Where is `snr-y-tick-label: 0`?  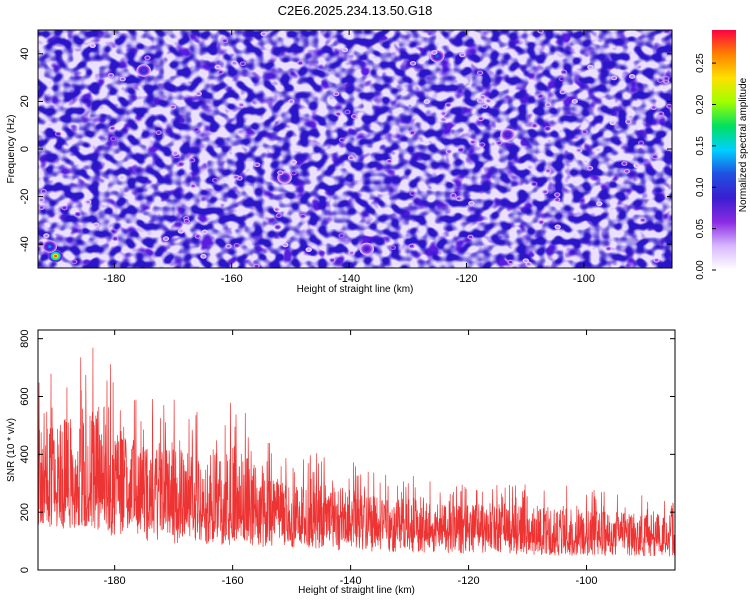 snr-y-tick-label: 0 is located at coordinates (25, 570).